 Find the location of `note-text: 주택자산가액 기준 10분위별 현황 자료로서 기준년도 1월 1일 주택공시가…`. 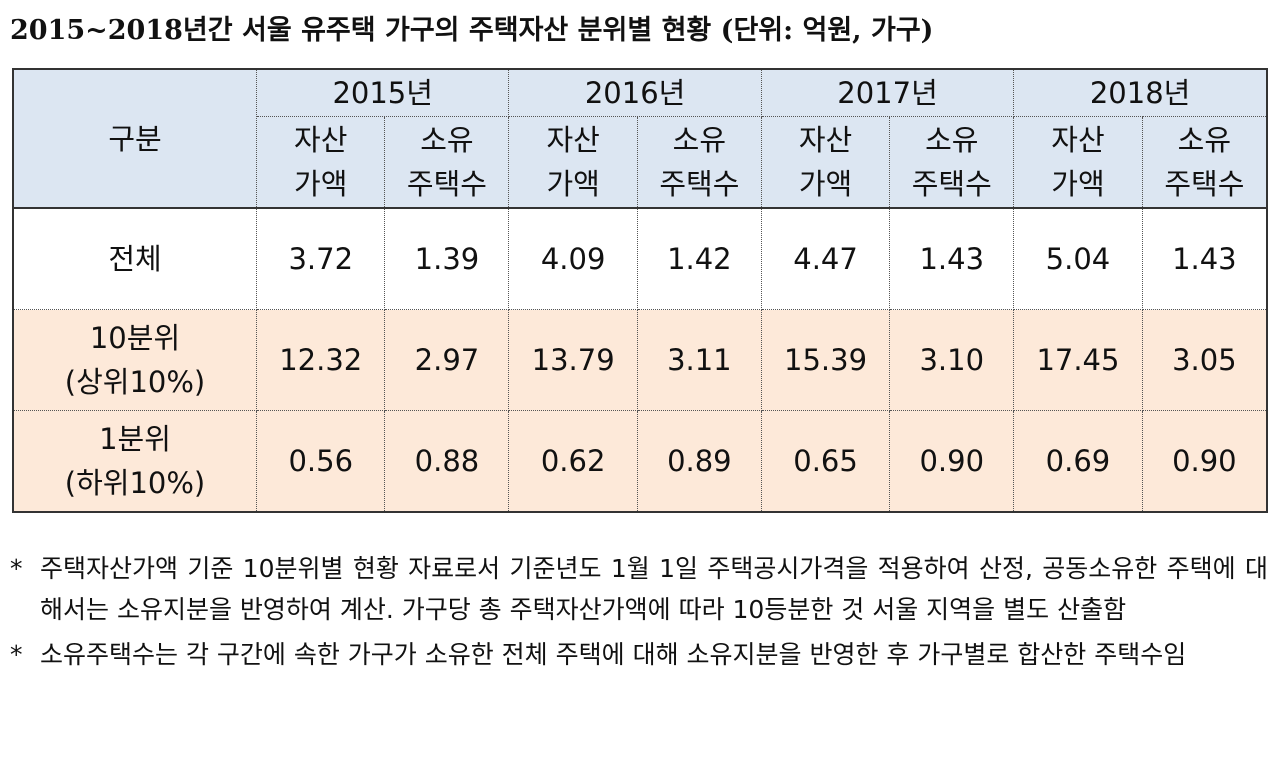

note-text: 주택자산가액 기준 10분위별 현황 자료로서 기준년도 1월 1일 주택공시가… is located at coordinates (654, 589).